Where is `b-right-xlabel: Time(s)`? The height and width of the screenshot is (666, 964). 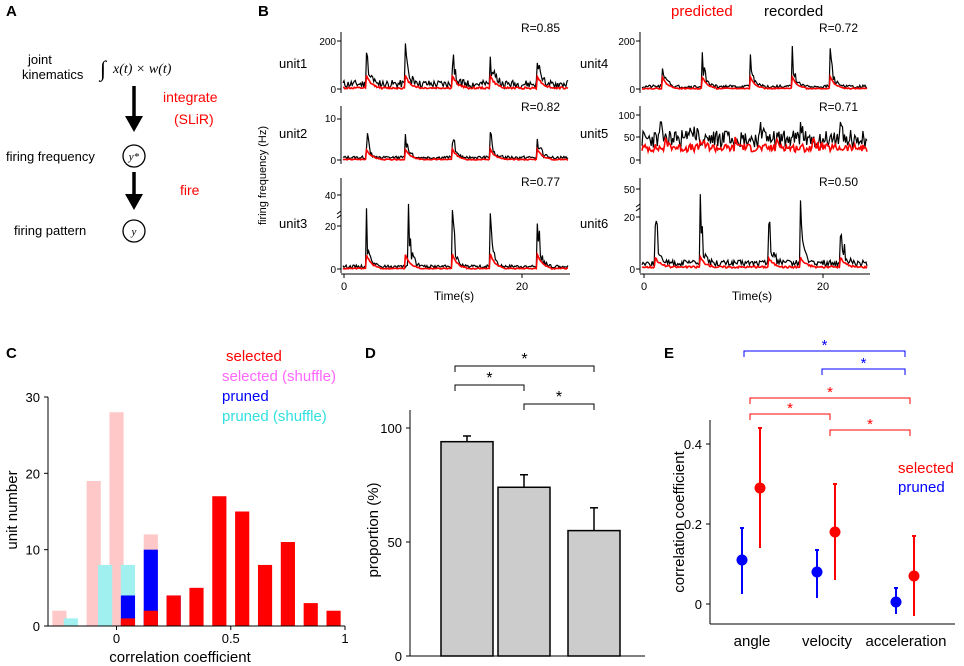 b-right-xlabel: Time(s) is located at coordinates (752, 296).